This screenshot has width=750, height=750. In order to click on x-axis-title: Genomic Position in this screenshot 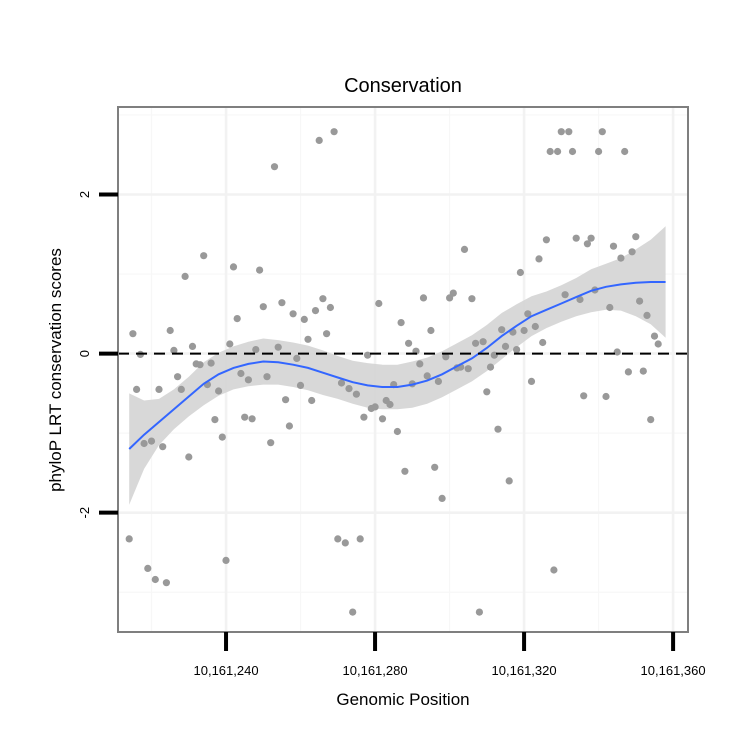, I will do `click(402, 699)`.